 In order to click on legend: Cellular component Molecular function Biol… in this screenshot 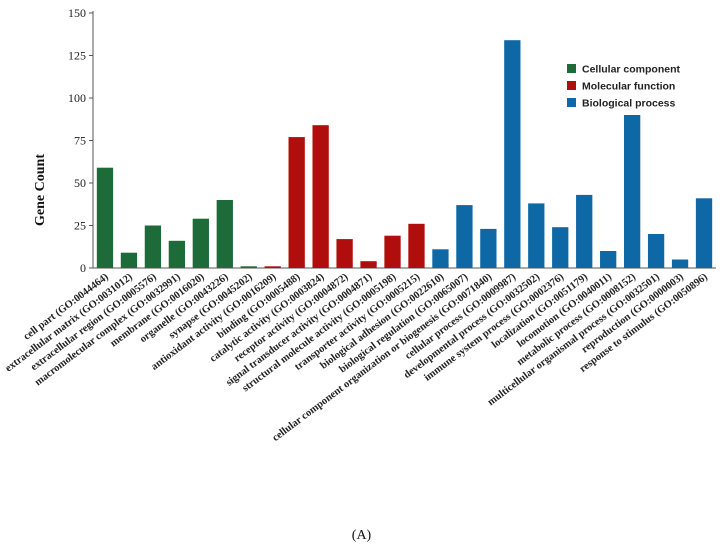, I will do `click(624, 87)`.